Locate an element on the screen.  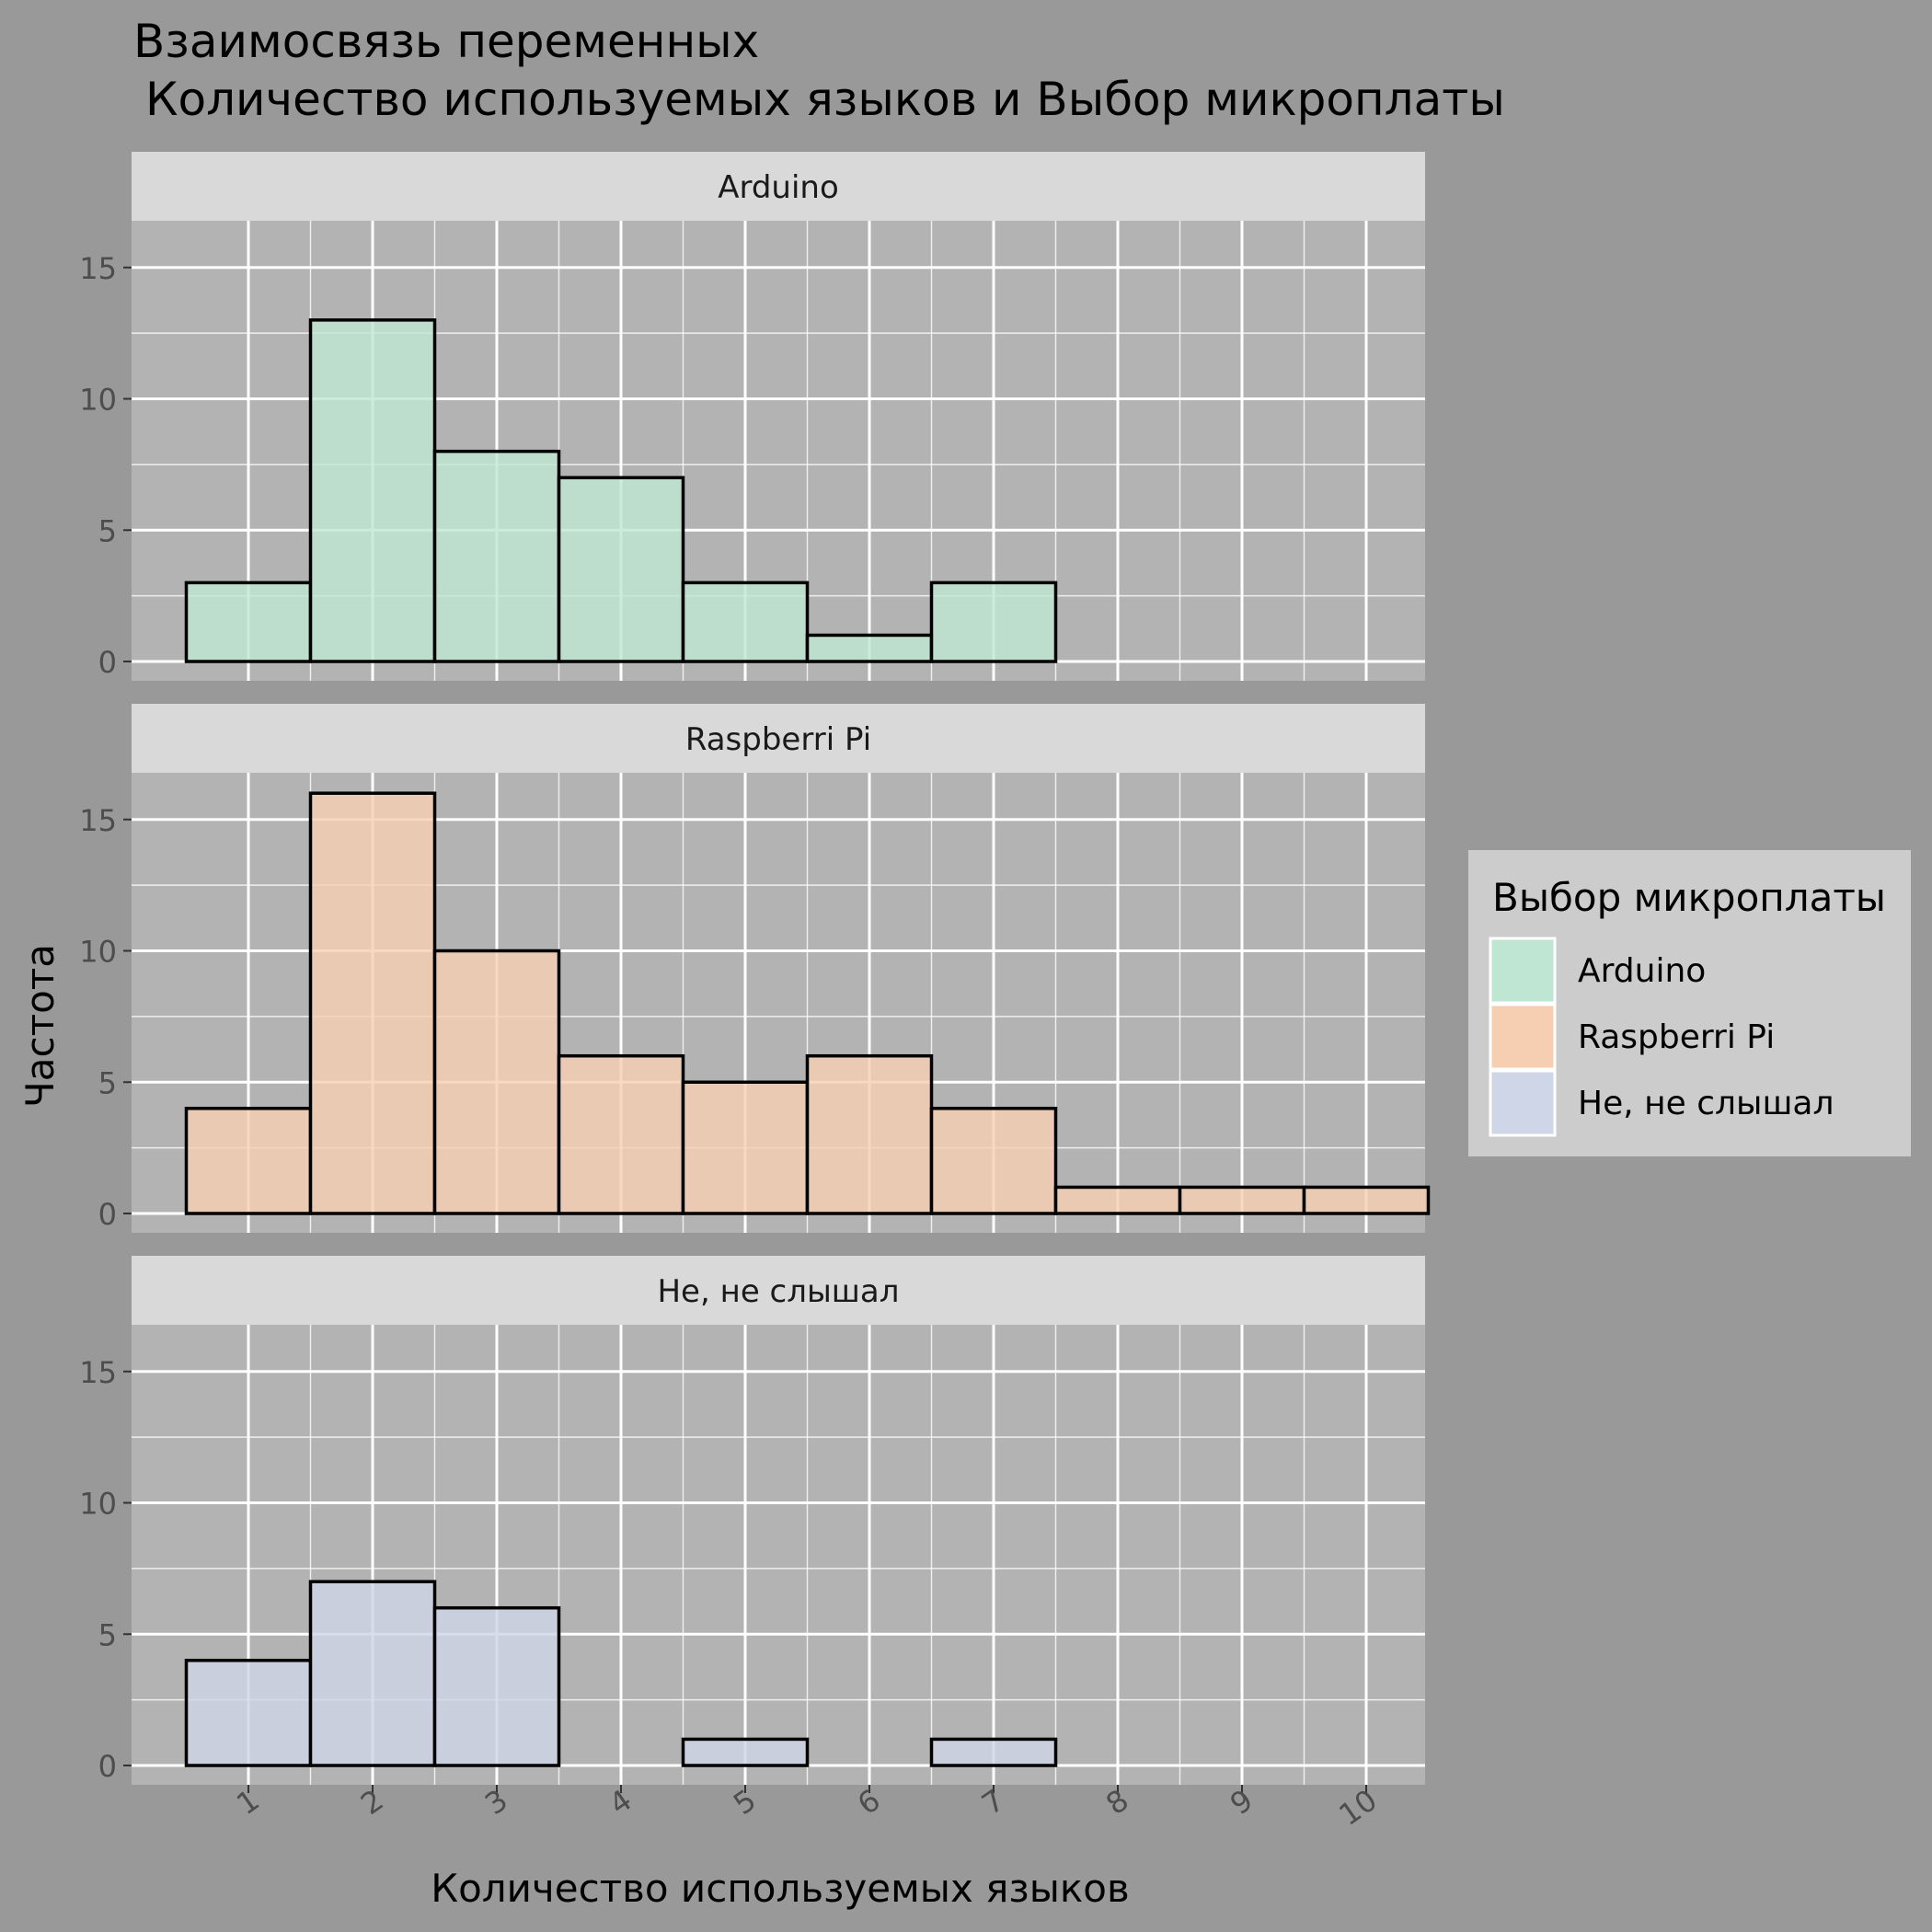
facet-strip-label: Arduino is located at coordinates (778, 187).